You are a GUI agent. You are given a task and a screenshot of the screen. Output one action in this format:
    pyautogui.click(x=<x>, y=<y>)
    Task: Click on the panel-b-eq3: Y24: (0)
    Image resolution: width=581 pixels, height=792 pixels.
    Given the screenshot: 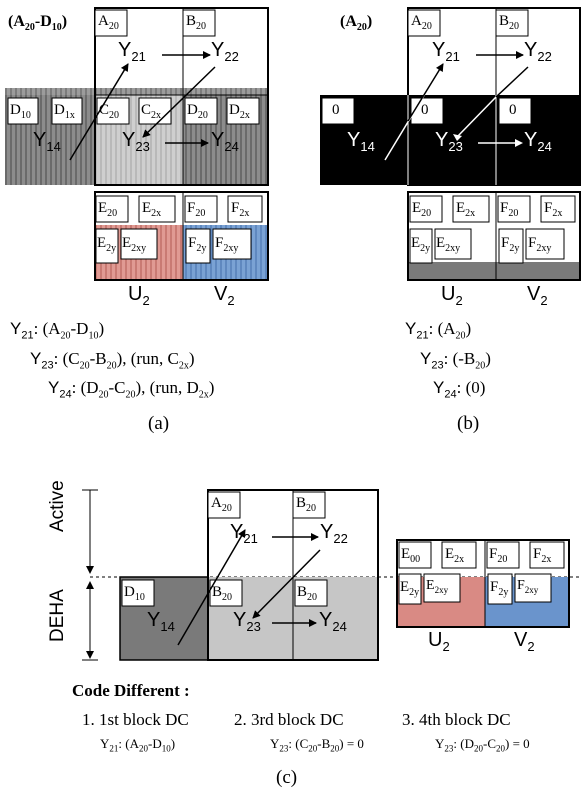 What is the action you would take?
    pyautogui.click(x=459, y=389)
    